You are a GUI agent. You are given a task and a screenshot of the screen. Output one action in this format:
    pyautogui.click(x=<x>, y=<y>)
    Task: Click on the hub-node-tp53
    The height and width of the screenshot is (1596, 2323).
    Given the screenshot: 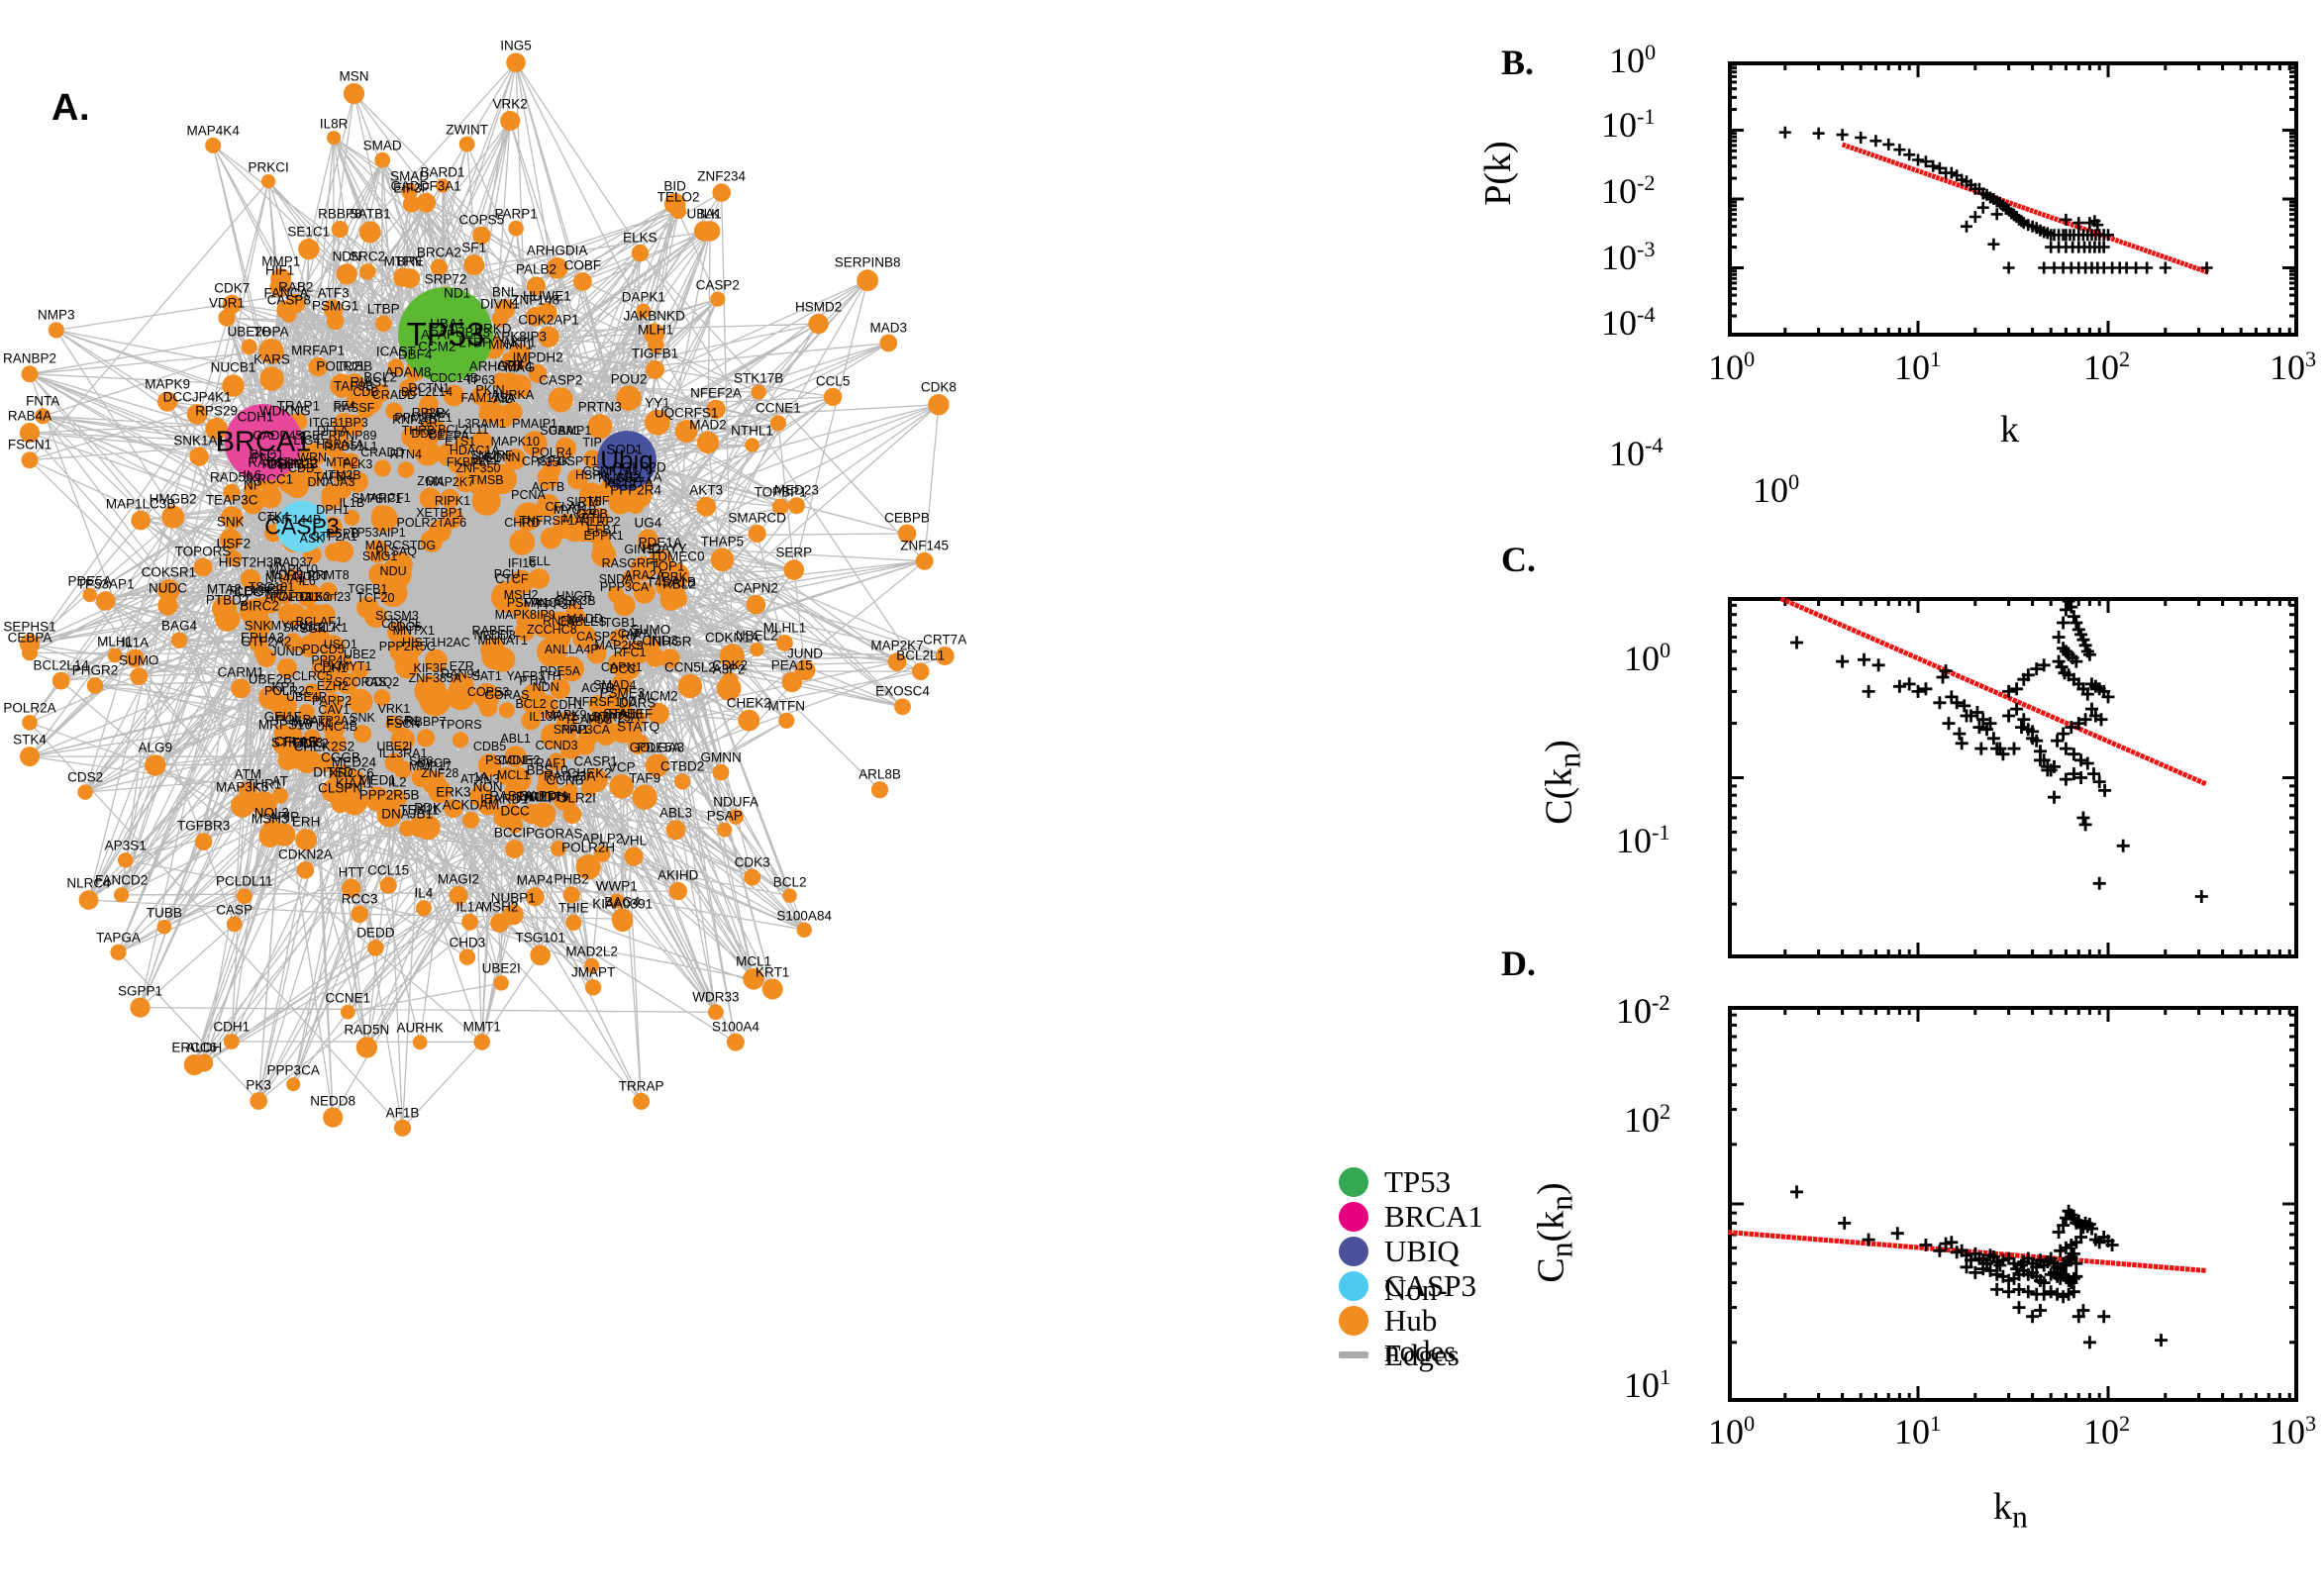 What is the action you would take?
    pyautogui.click(x=446, y=334)
    